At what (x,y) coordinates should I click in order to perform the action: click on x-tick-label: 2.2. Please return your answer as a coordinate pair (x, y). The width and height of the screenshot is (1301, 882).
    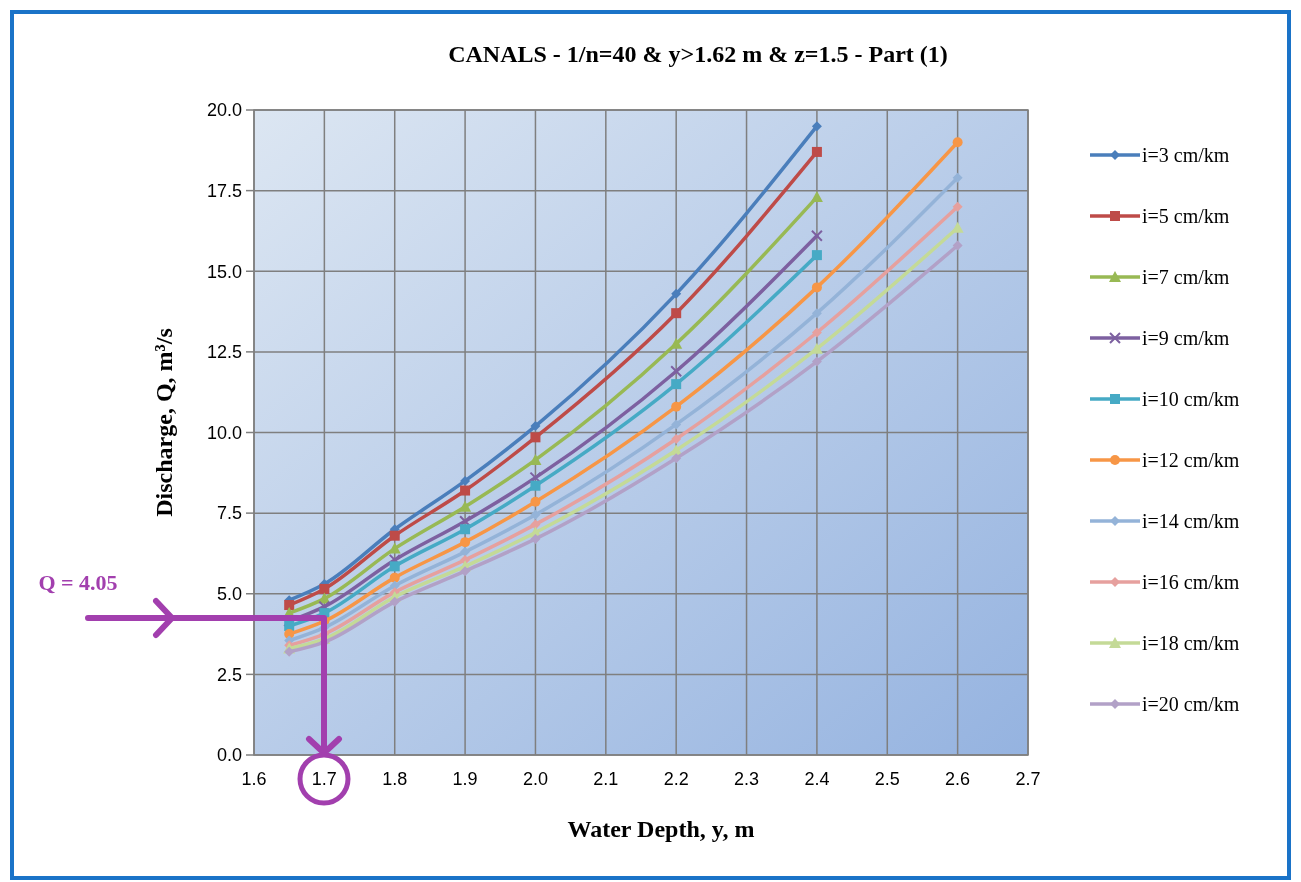
    Looking at the image, I should click on (676, 779).